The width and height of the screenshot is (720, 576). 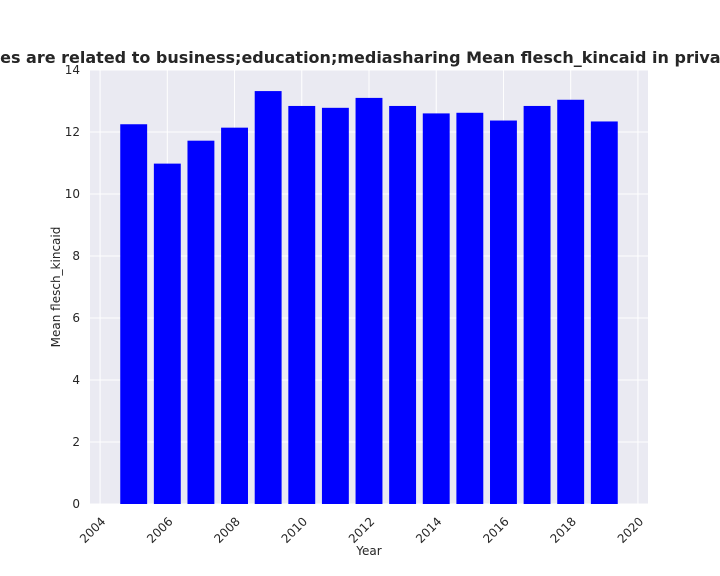 What do you see at coordinates (72, 287) in the screenshot?
I see `y-tick-labels: 0 2 4 6 8 10 12 14` at bounding box center [72, 287].